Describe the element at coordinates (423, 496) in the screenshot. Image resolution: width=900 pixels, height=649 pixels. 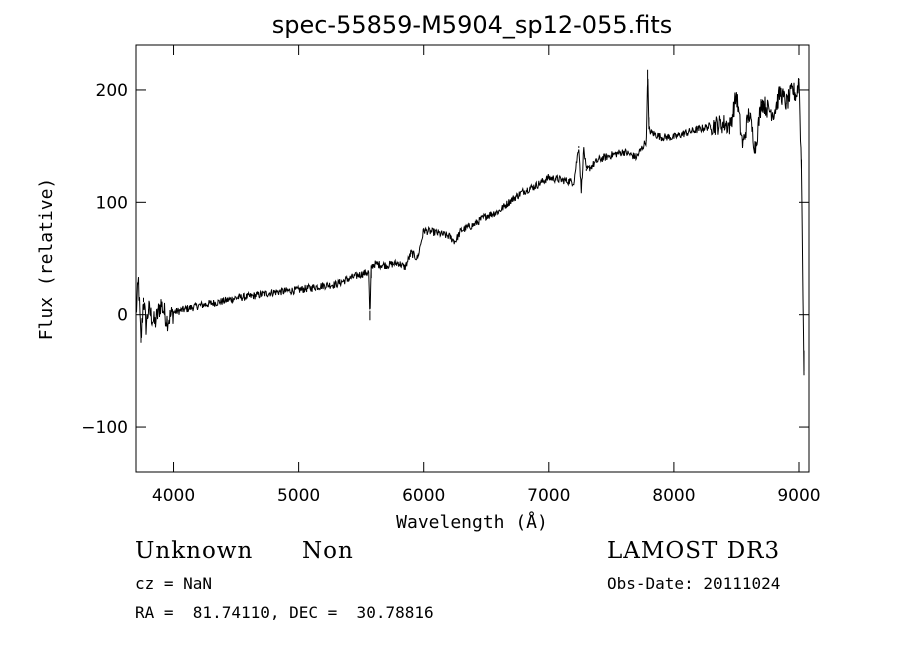
I see `x-tick-label-2: 6000` at that location.